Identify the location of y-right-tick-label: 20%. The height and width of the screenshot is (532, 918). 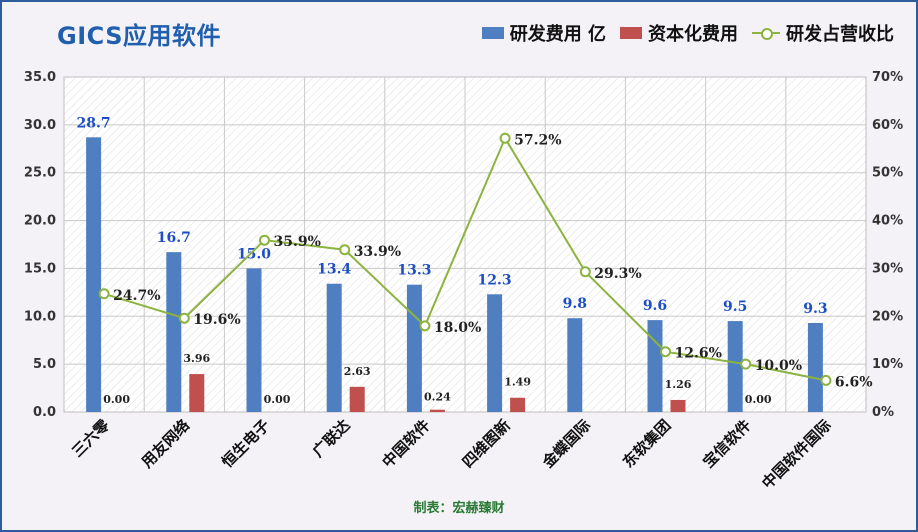
(887, 316).